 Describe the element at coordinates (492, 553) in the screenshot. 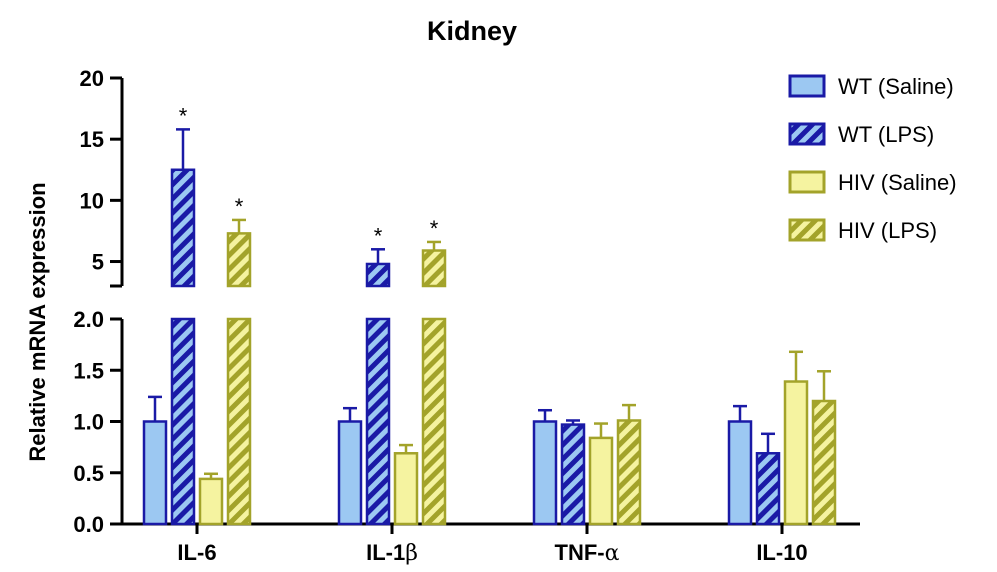

I see `x-tick-labels: IL-6 IL-1β TNF-α IL-10` at that location.